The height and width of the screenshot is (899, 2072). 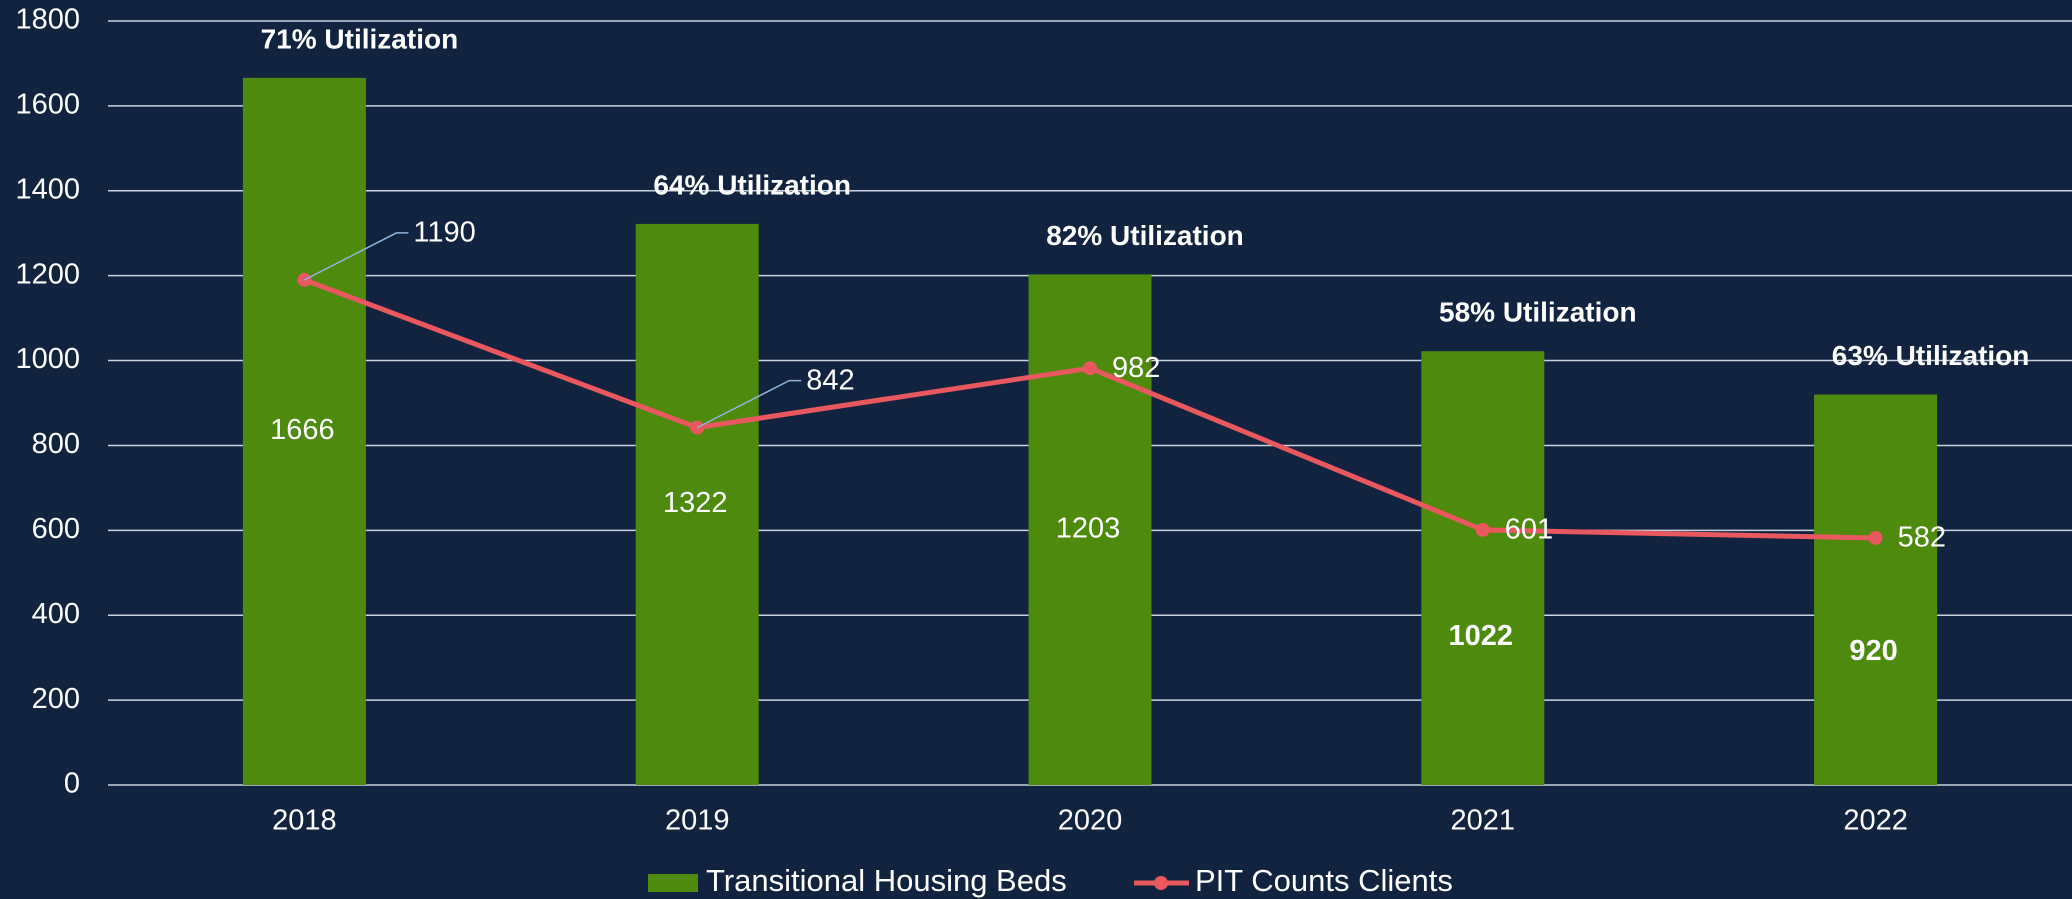 What do you see at coordinates (304, 821) in the screenshot?
I see `x-tick-label: 2018` at bounding box center [304, 821].